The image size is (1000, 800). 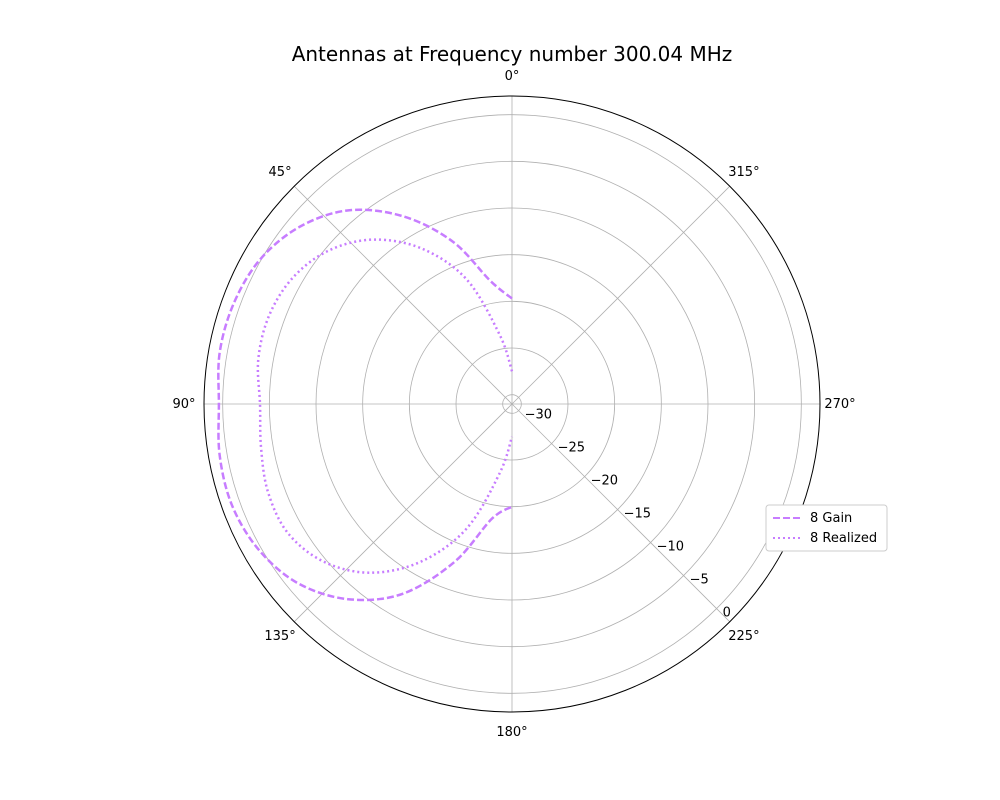 What do you see at coordinates (511, 732) in the screenshot?
I see `angular-tick-label: 180°` at bounding box center [511, 732].